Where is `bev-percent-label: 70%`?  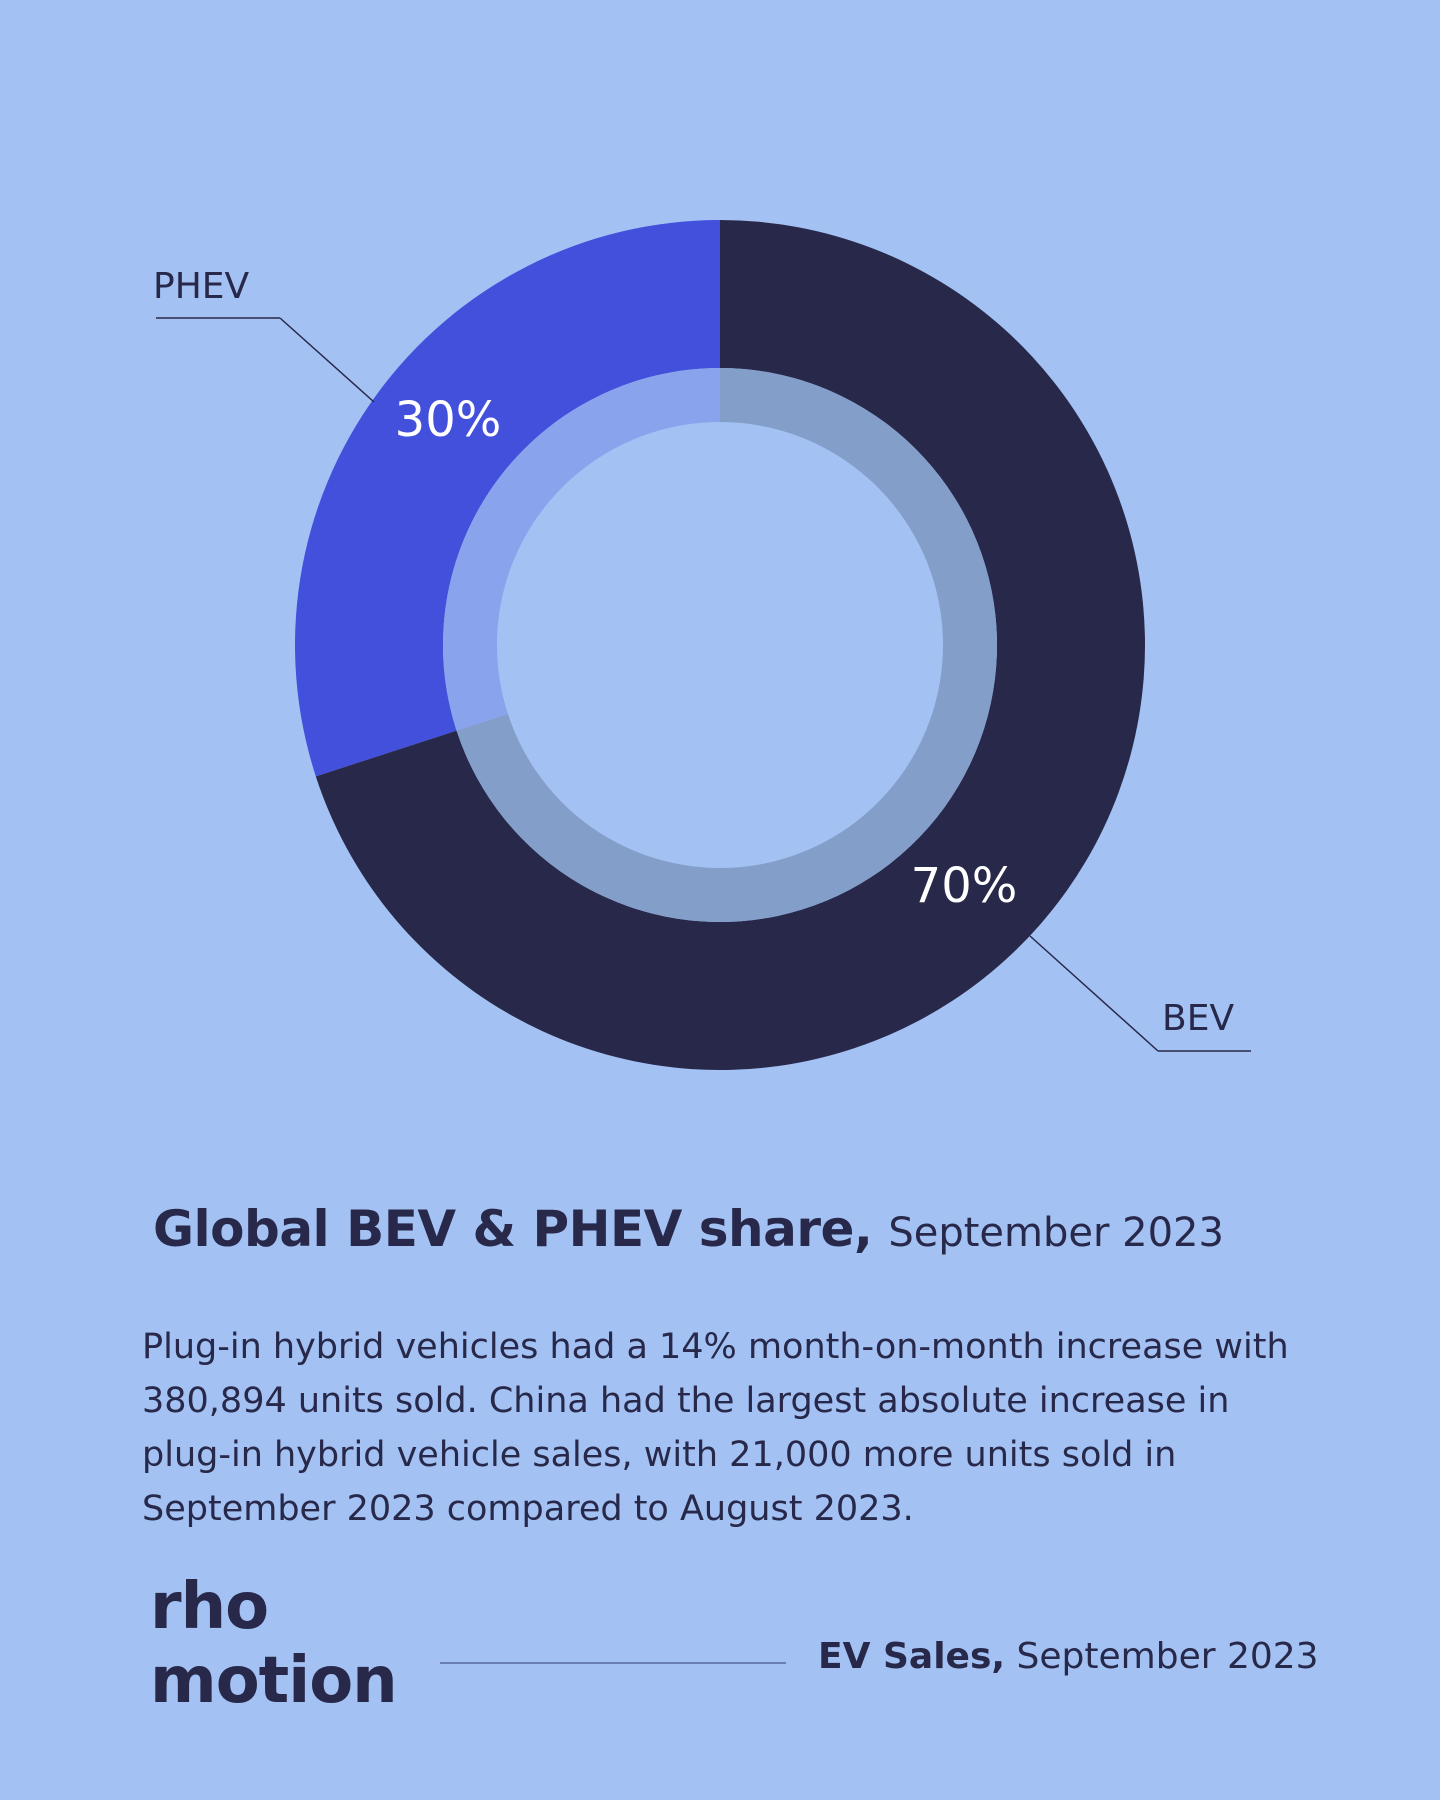 bev-percent-label: 70% is located at coordinates (964, 886).